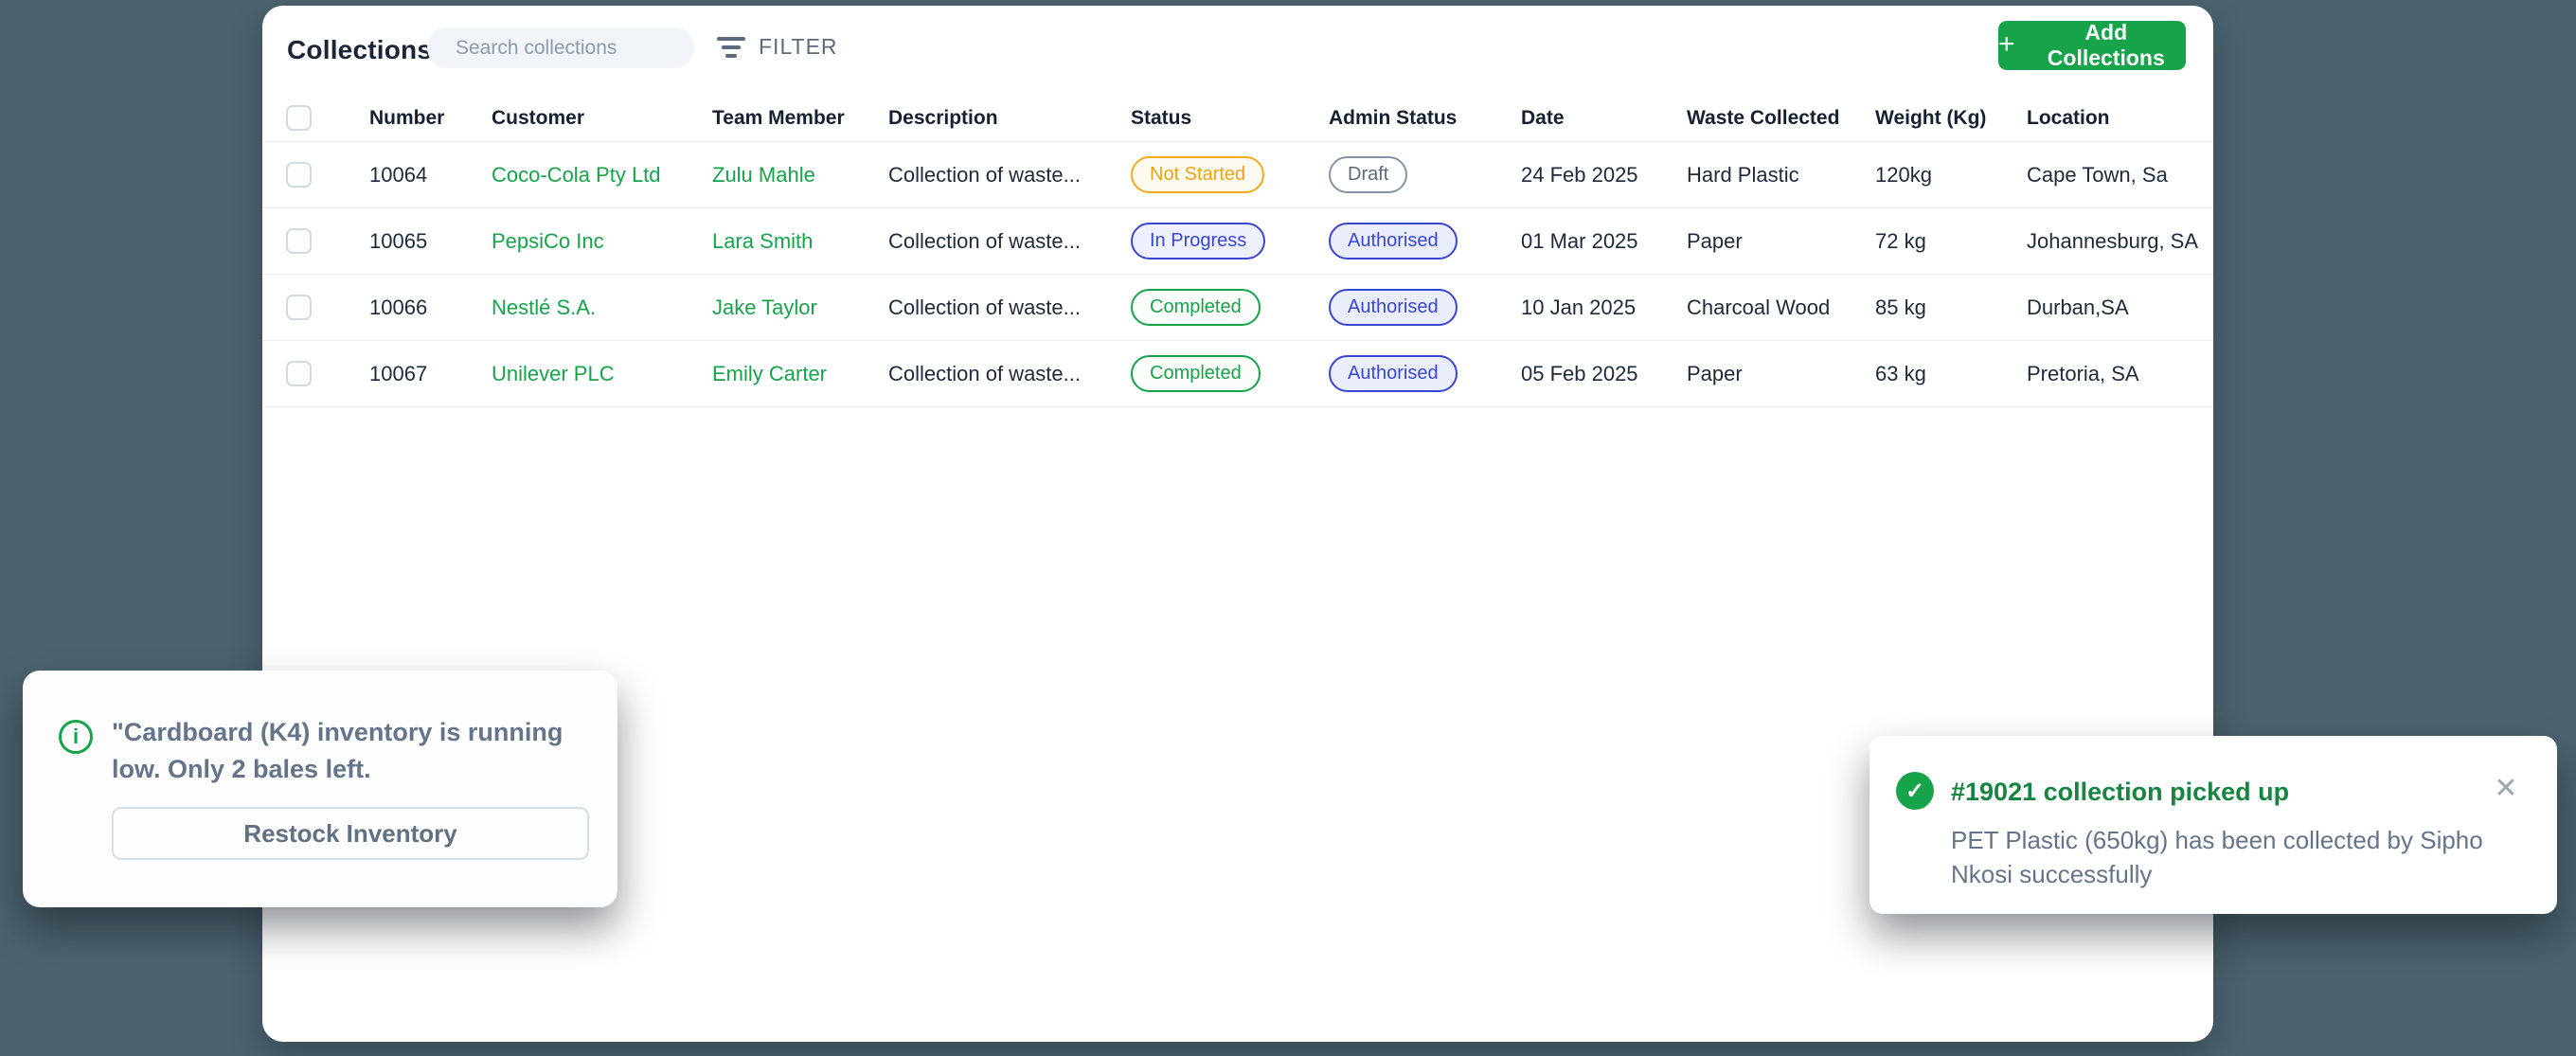  What do you see at coordinates (398, 175) in the screenshot?
I see `cell-number: 10064` at bounding box center [398, 175].